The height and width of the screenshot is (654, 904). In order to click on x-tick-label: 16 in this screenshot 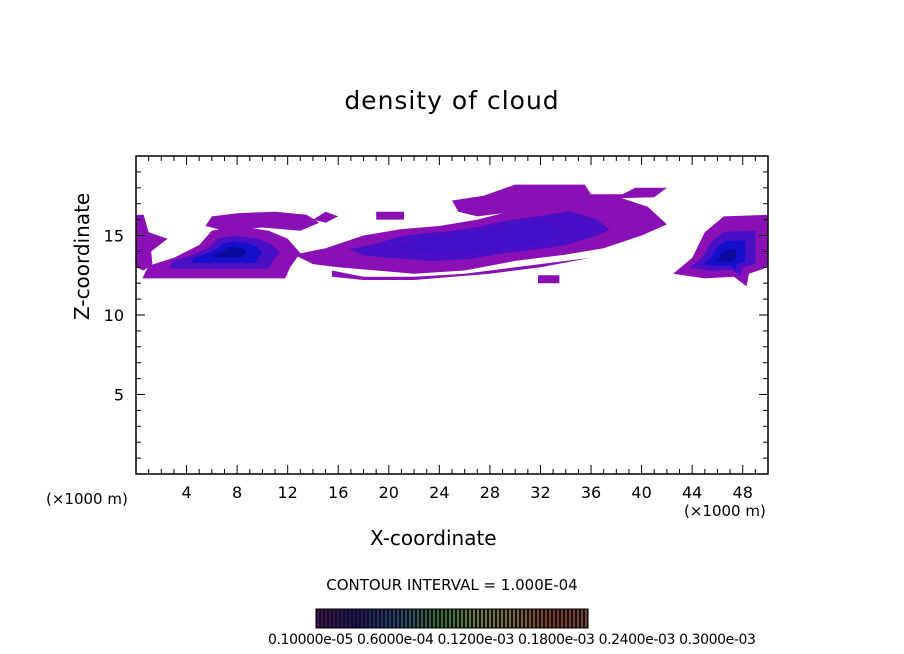, I will do `click(338, 492)`.